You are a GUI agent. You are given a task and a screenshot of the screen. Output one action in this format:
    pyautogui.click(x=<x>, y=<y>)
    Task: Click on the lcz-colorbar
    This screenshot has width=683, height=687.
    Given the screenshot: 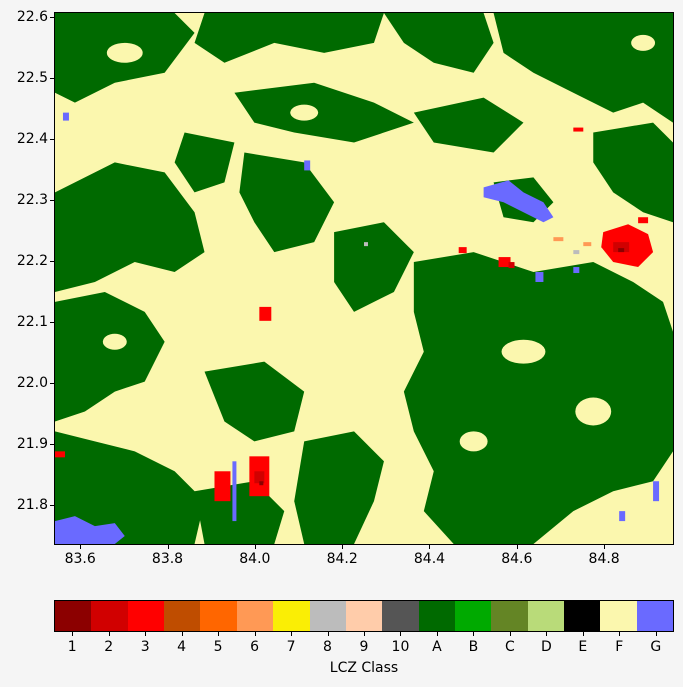 What is the action you would take?
    pyautogui.click(x=364, y=616)
    